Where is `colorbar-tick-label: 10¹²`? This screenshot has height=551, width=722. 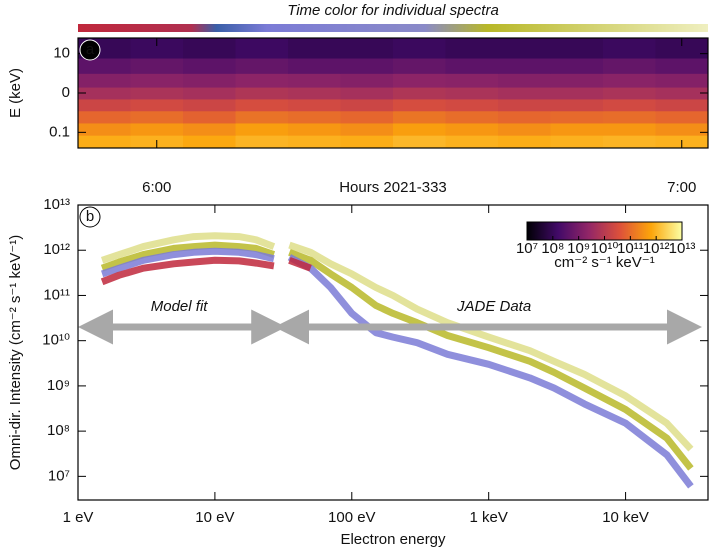
colorbar-tick-label: 10¹² is located at coordinates (656, 248).